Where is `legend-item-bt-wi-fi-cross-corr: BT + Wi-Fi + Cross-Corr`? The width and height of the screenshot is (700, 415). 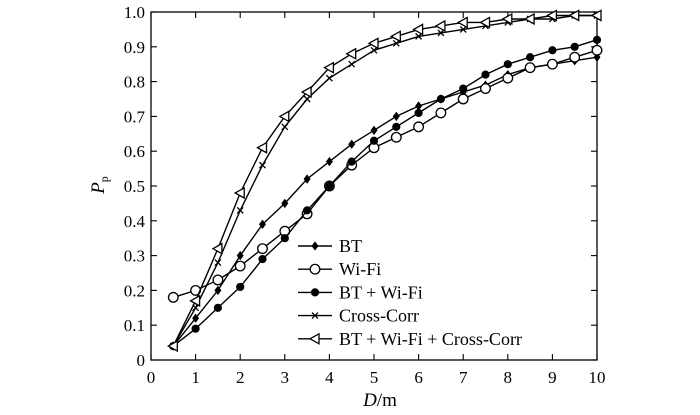
legend-item-bt-wi-fi-cross-corr: BT + Wi-Fi + Cross-Corr is located at coordinates (410, 339).